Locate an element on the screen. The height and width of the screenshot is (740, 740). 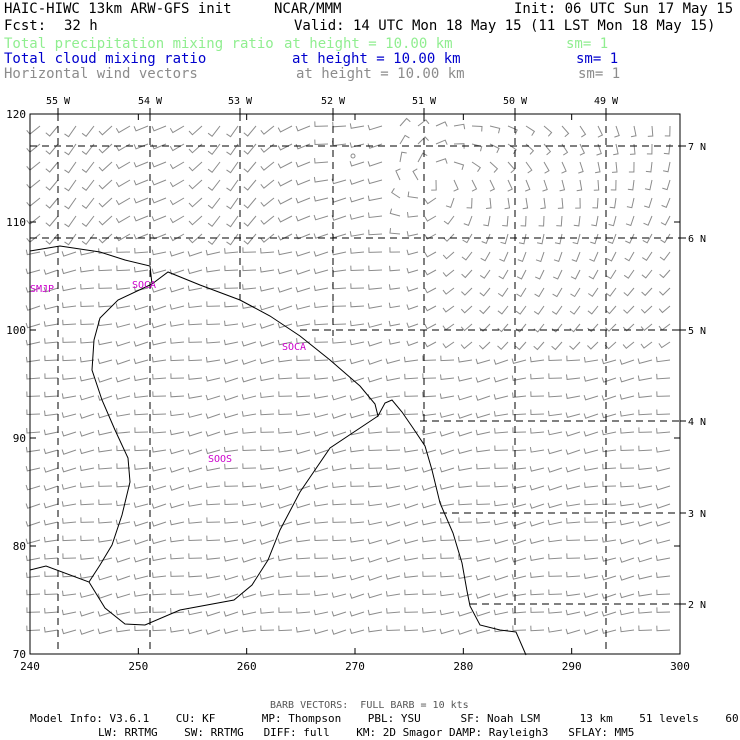
y-tick-label: 100 is located at coordinates (16, 330).